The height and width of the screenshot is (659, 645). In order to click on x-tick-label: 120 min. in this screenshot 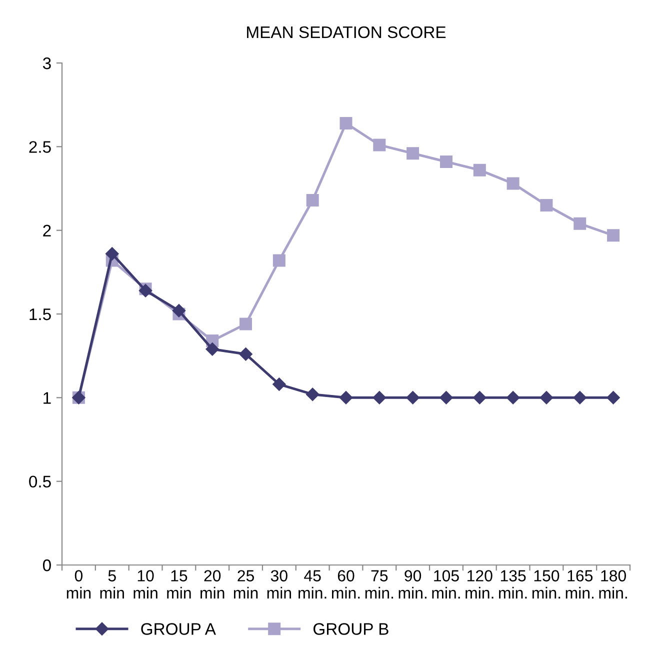, I will do `click(480, 584)`.